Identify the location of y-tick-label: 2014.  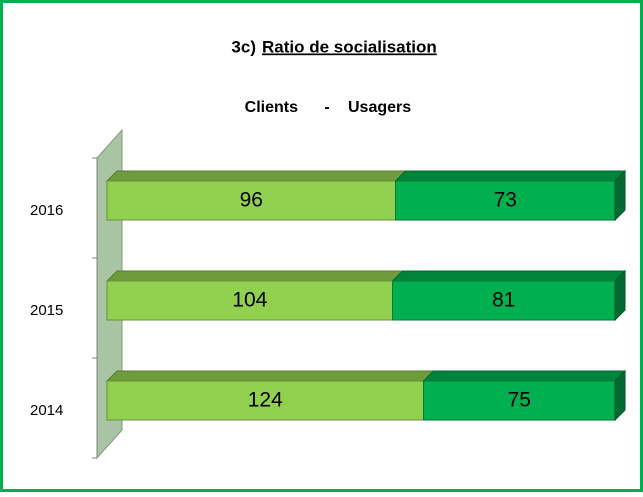
(46, 410).